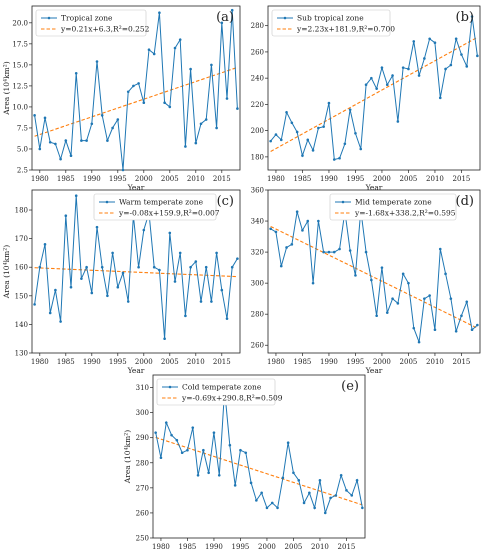 This screenshot has width=491, height=550. I want to click on panel-tag: (d), so click(465, 201).